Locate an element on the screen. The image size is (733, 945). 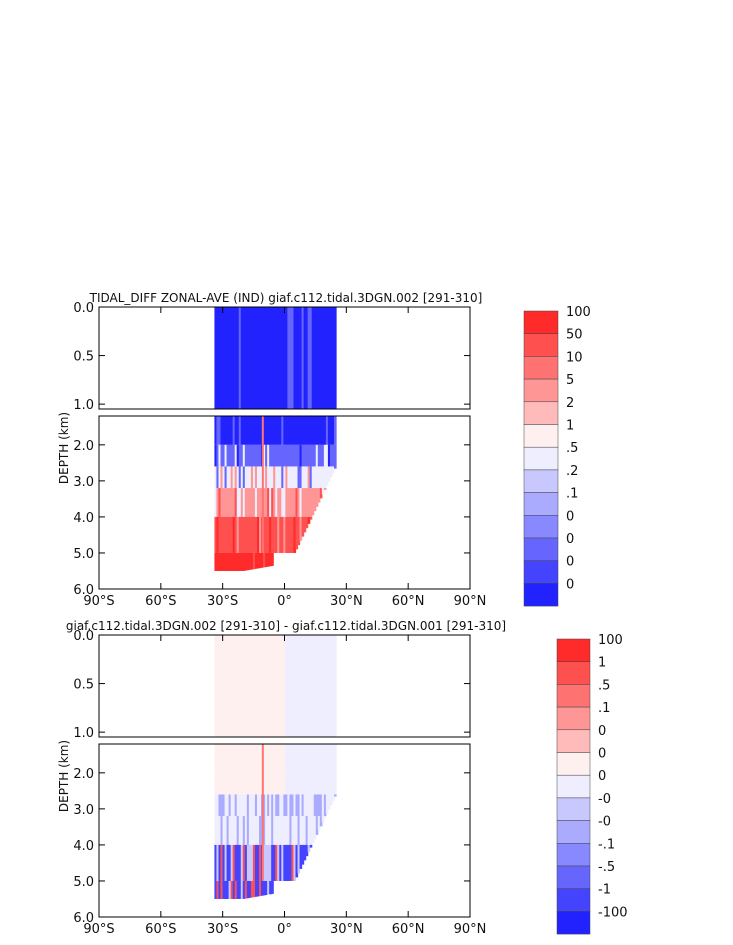
x-tick-label: 30°S is located at coordinates (222, 601).